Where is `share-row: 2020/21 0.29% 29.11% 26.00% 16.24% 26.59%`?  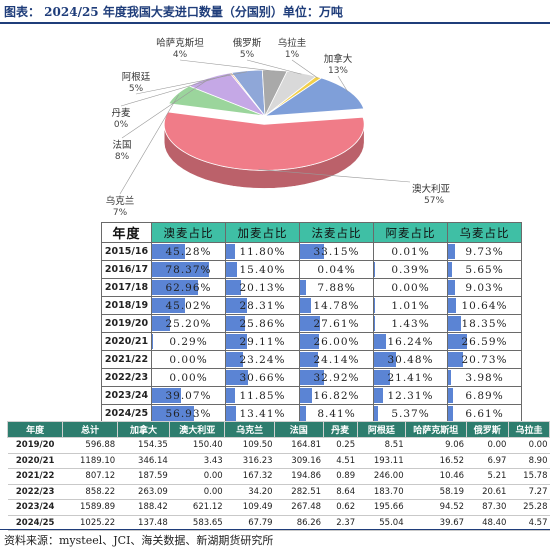 share-row: 2020/21 0.29% 29.11% 26.00% 16.24% 26.59% is located at coordinates (311, 341).